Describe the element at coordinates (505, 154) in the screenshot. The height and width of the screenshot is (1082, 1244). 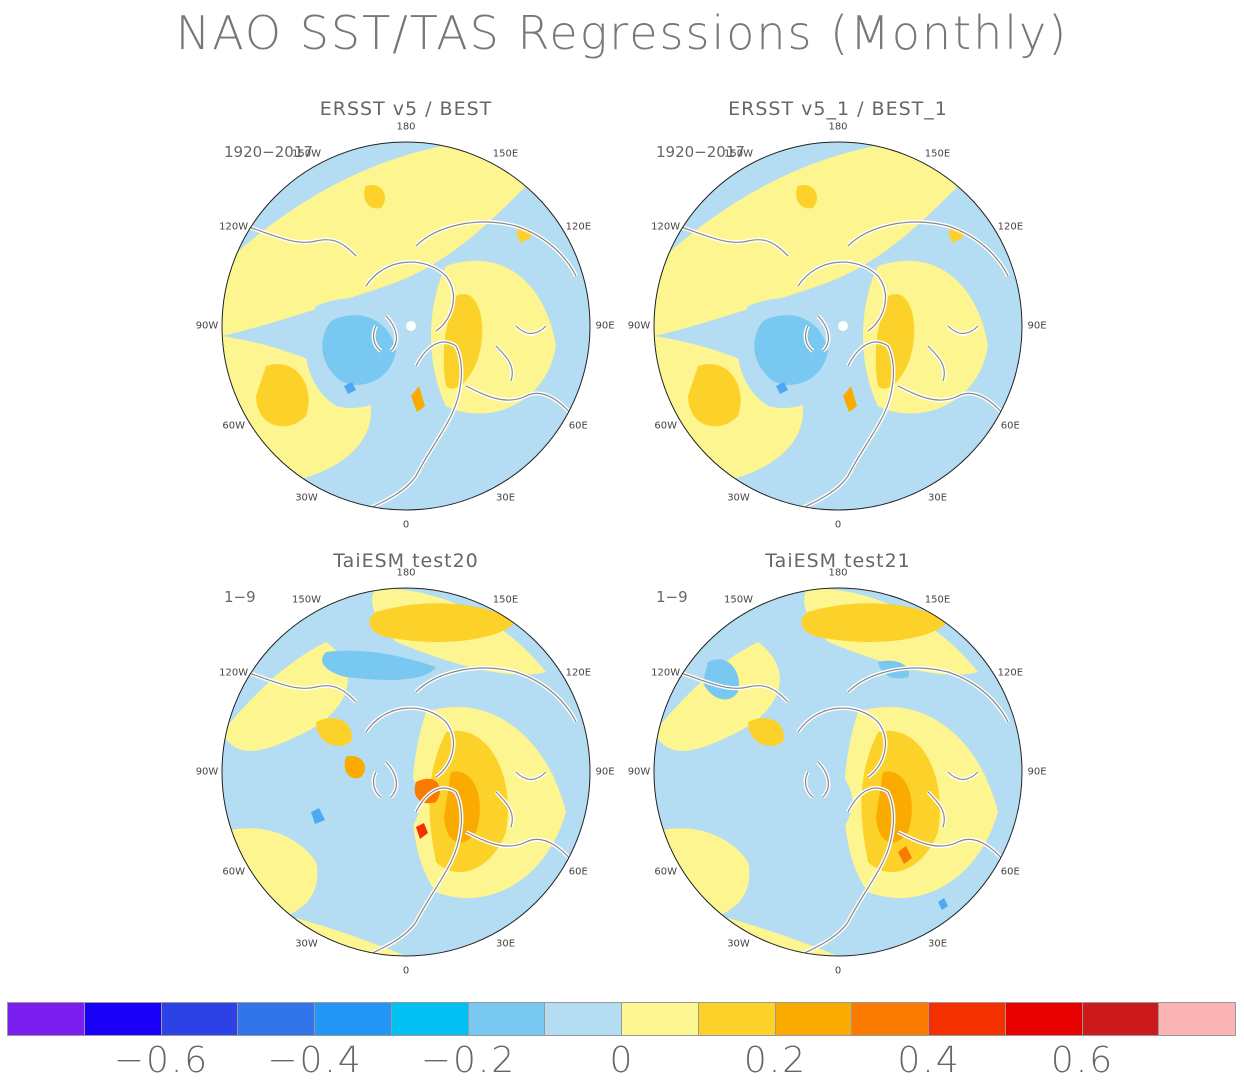
I see `longitude-label: 150E` at that location.